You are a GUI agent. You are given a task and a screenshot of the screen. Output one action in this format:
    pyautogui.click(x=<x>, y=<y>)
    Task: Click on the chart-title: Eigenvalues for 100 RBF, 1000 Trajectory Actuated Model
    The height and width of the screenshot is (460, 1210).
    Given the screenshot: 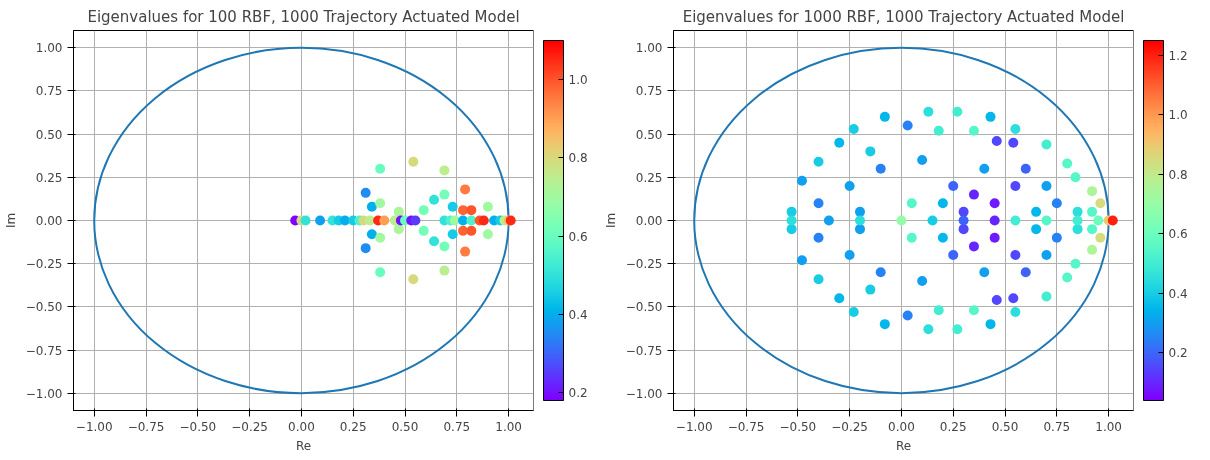 What is the action you would take?
    pyautogui.click(x=303, y=16)
    